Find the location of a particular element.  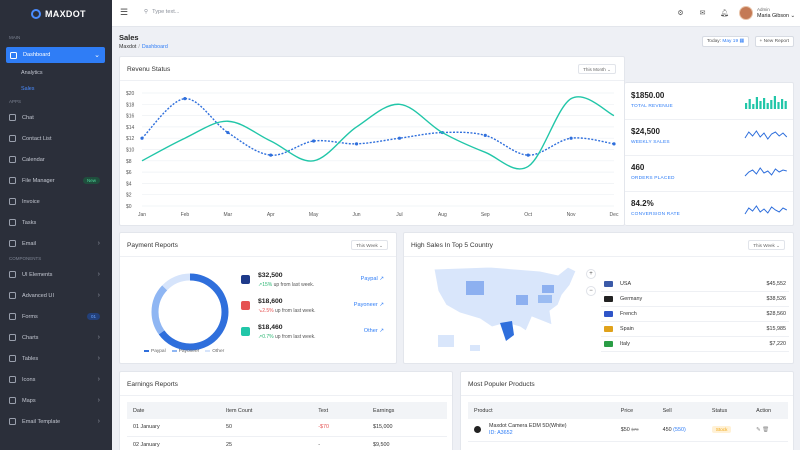

payment-row: $18,460 ↗0.7% up from last week. is located at coordinates (333, 332).